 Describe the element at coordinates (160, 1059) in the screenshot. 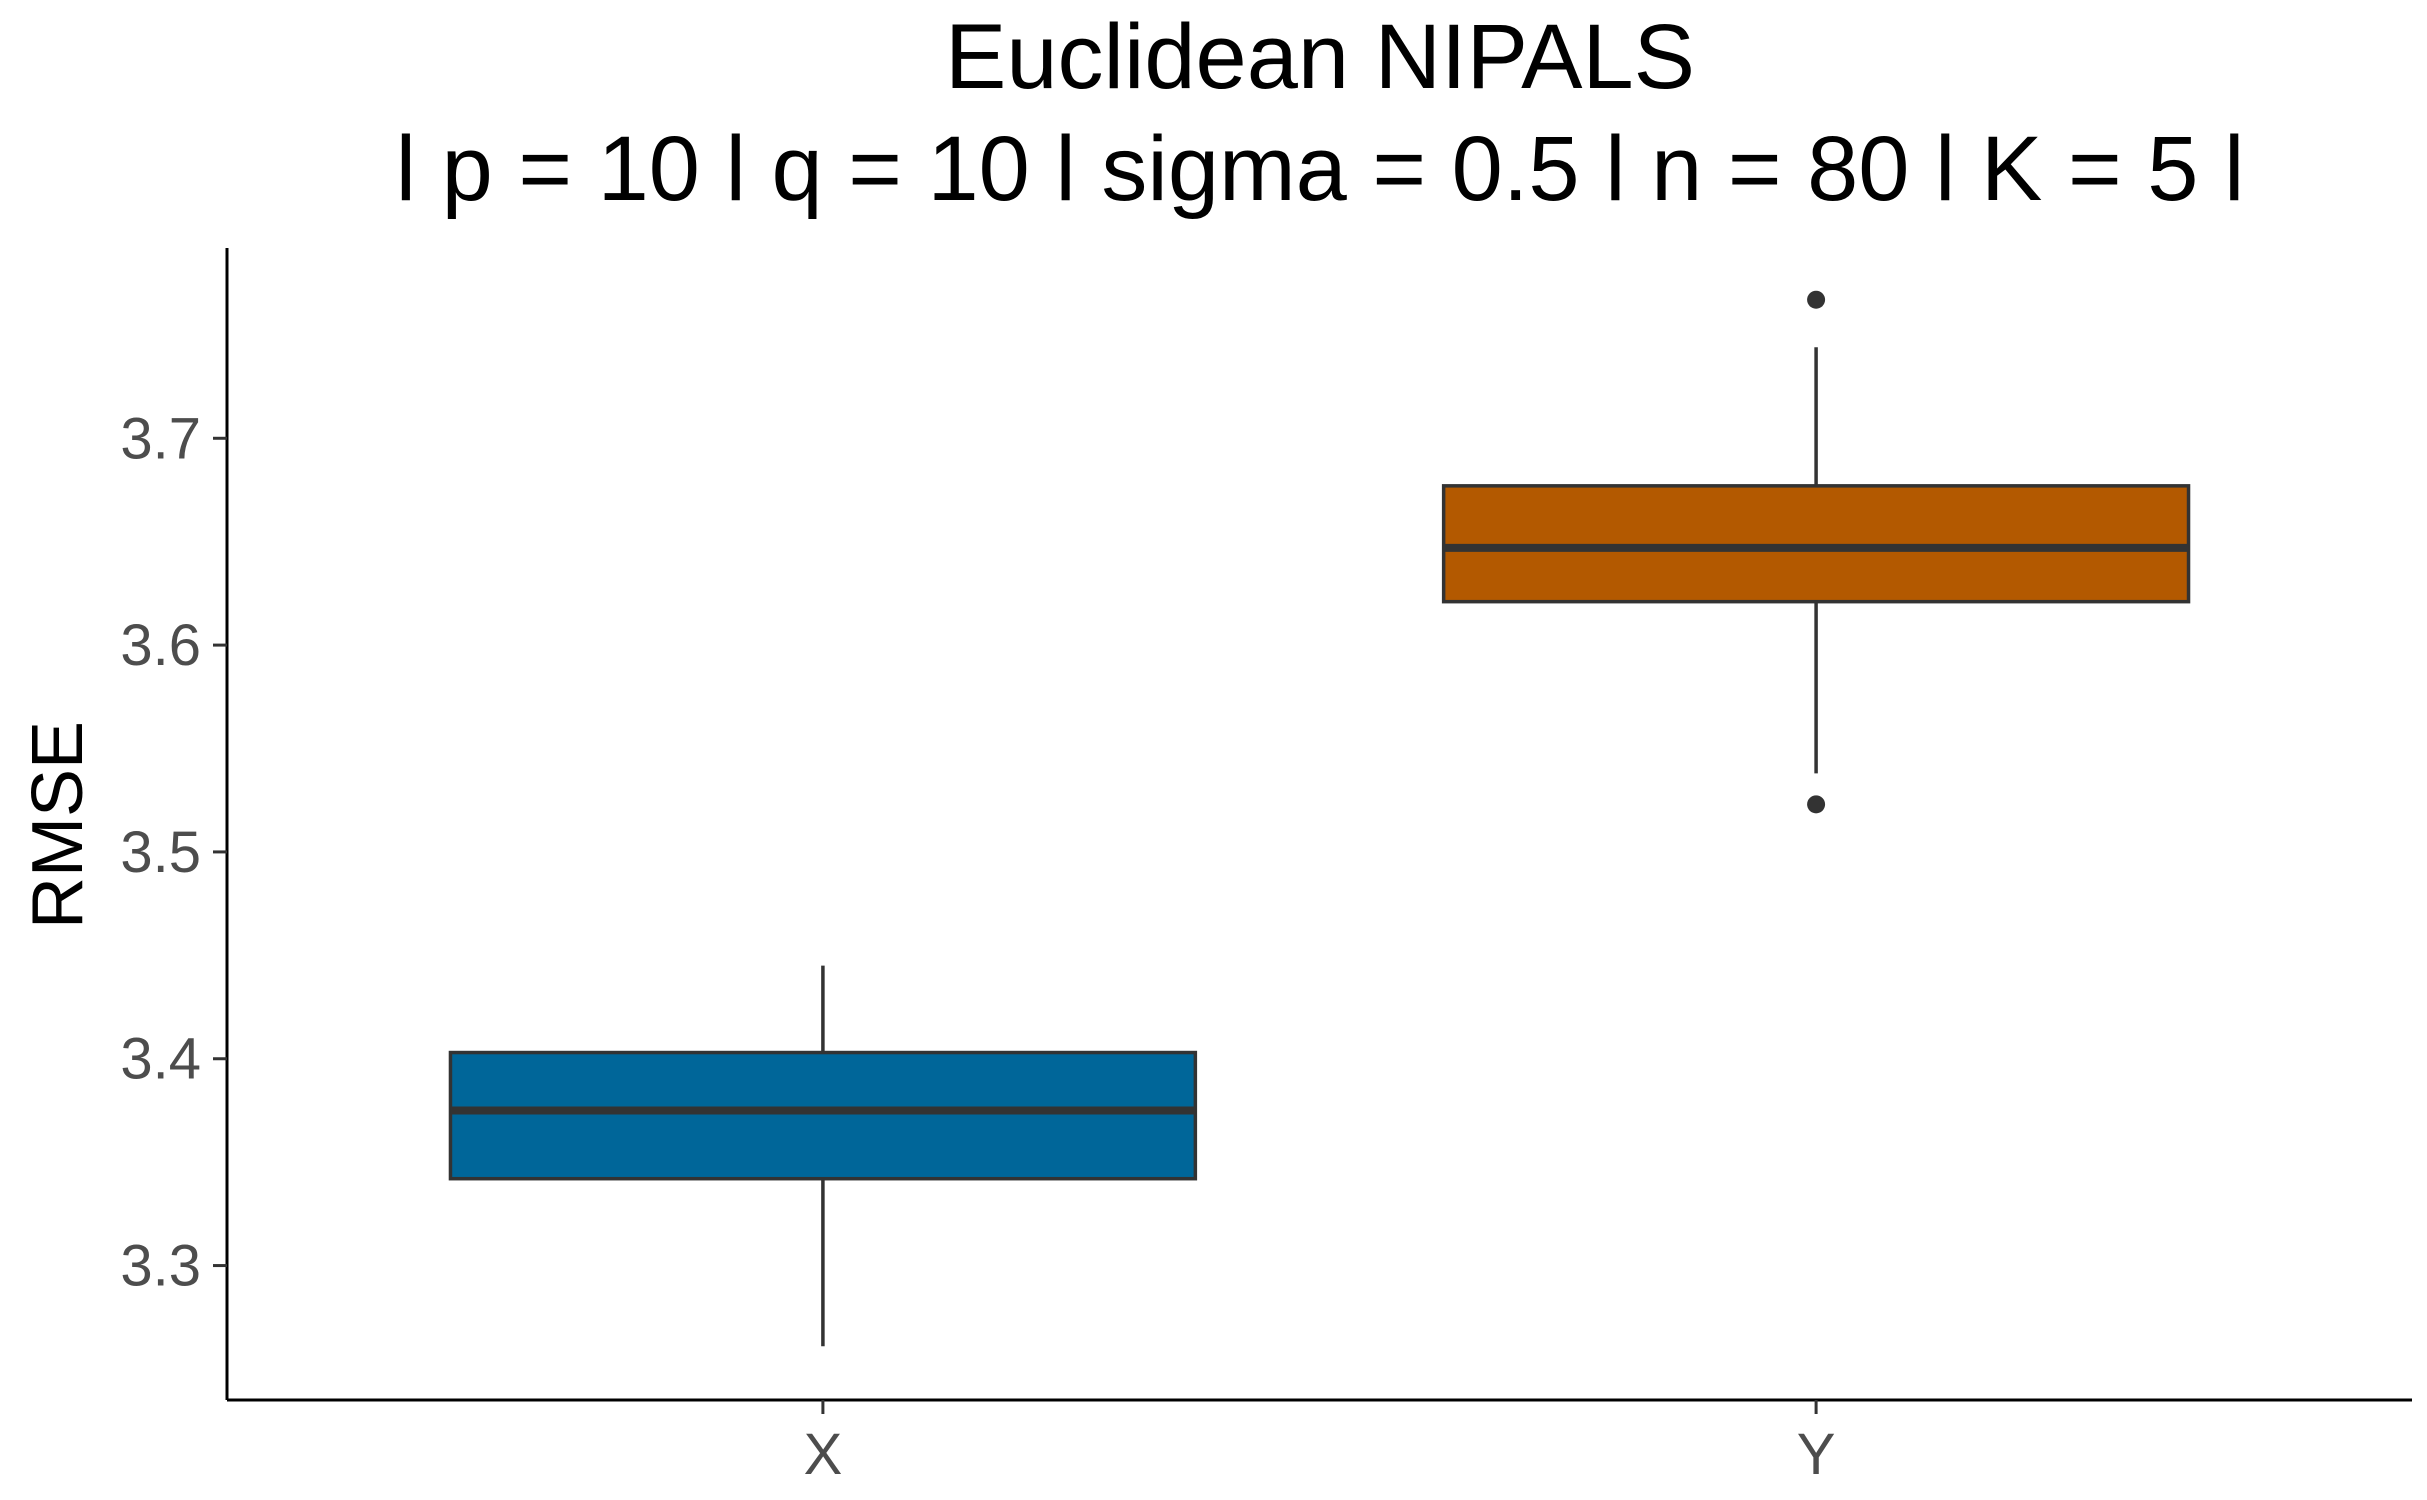

I see `y-tick-label: 3.4` at that location.